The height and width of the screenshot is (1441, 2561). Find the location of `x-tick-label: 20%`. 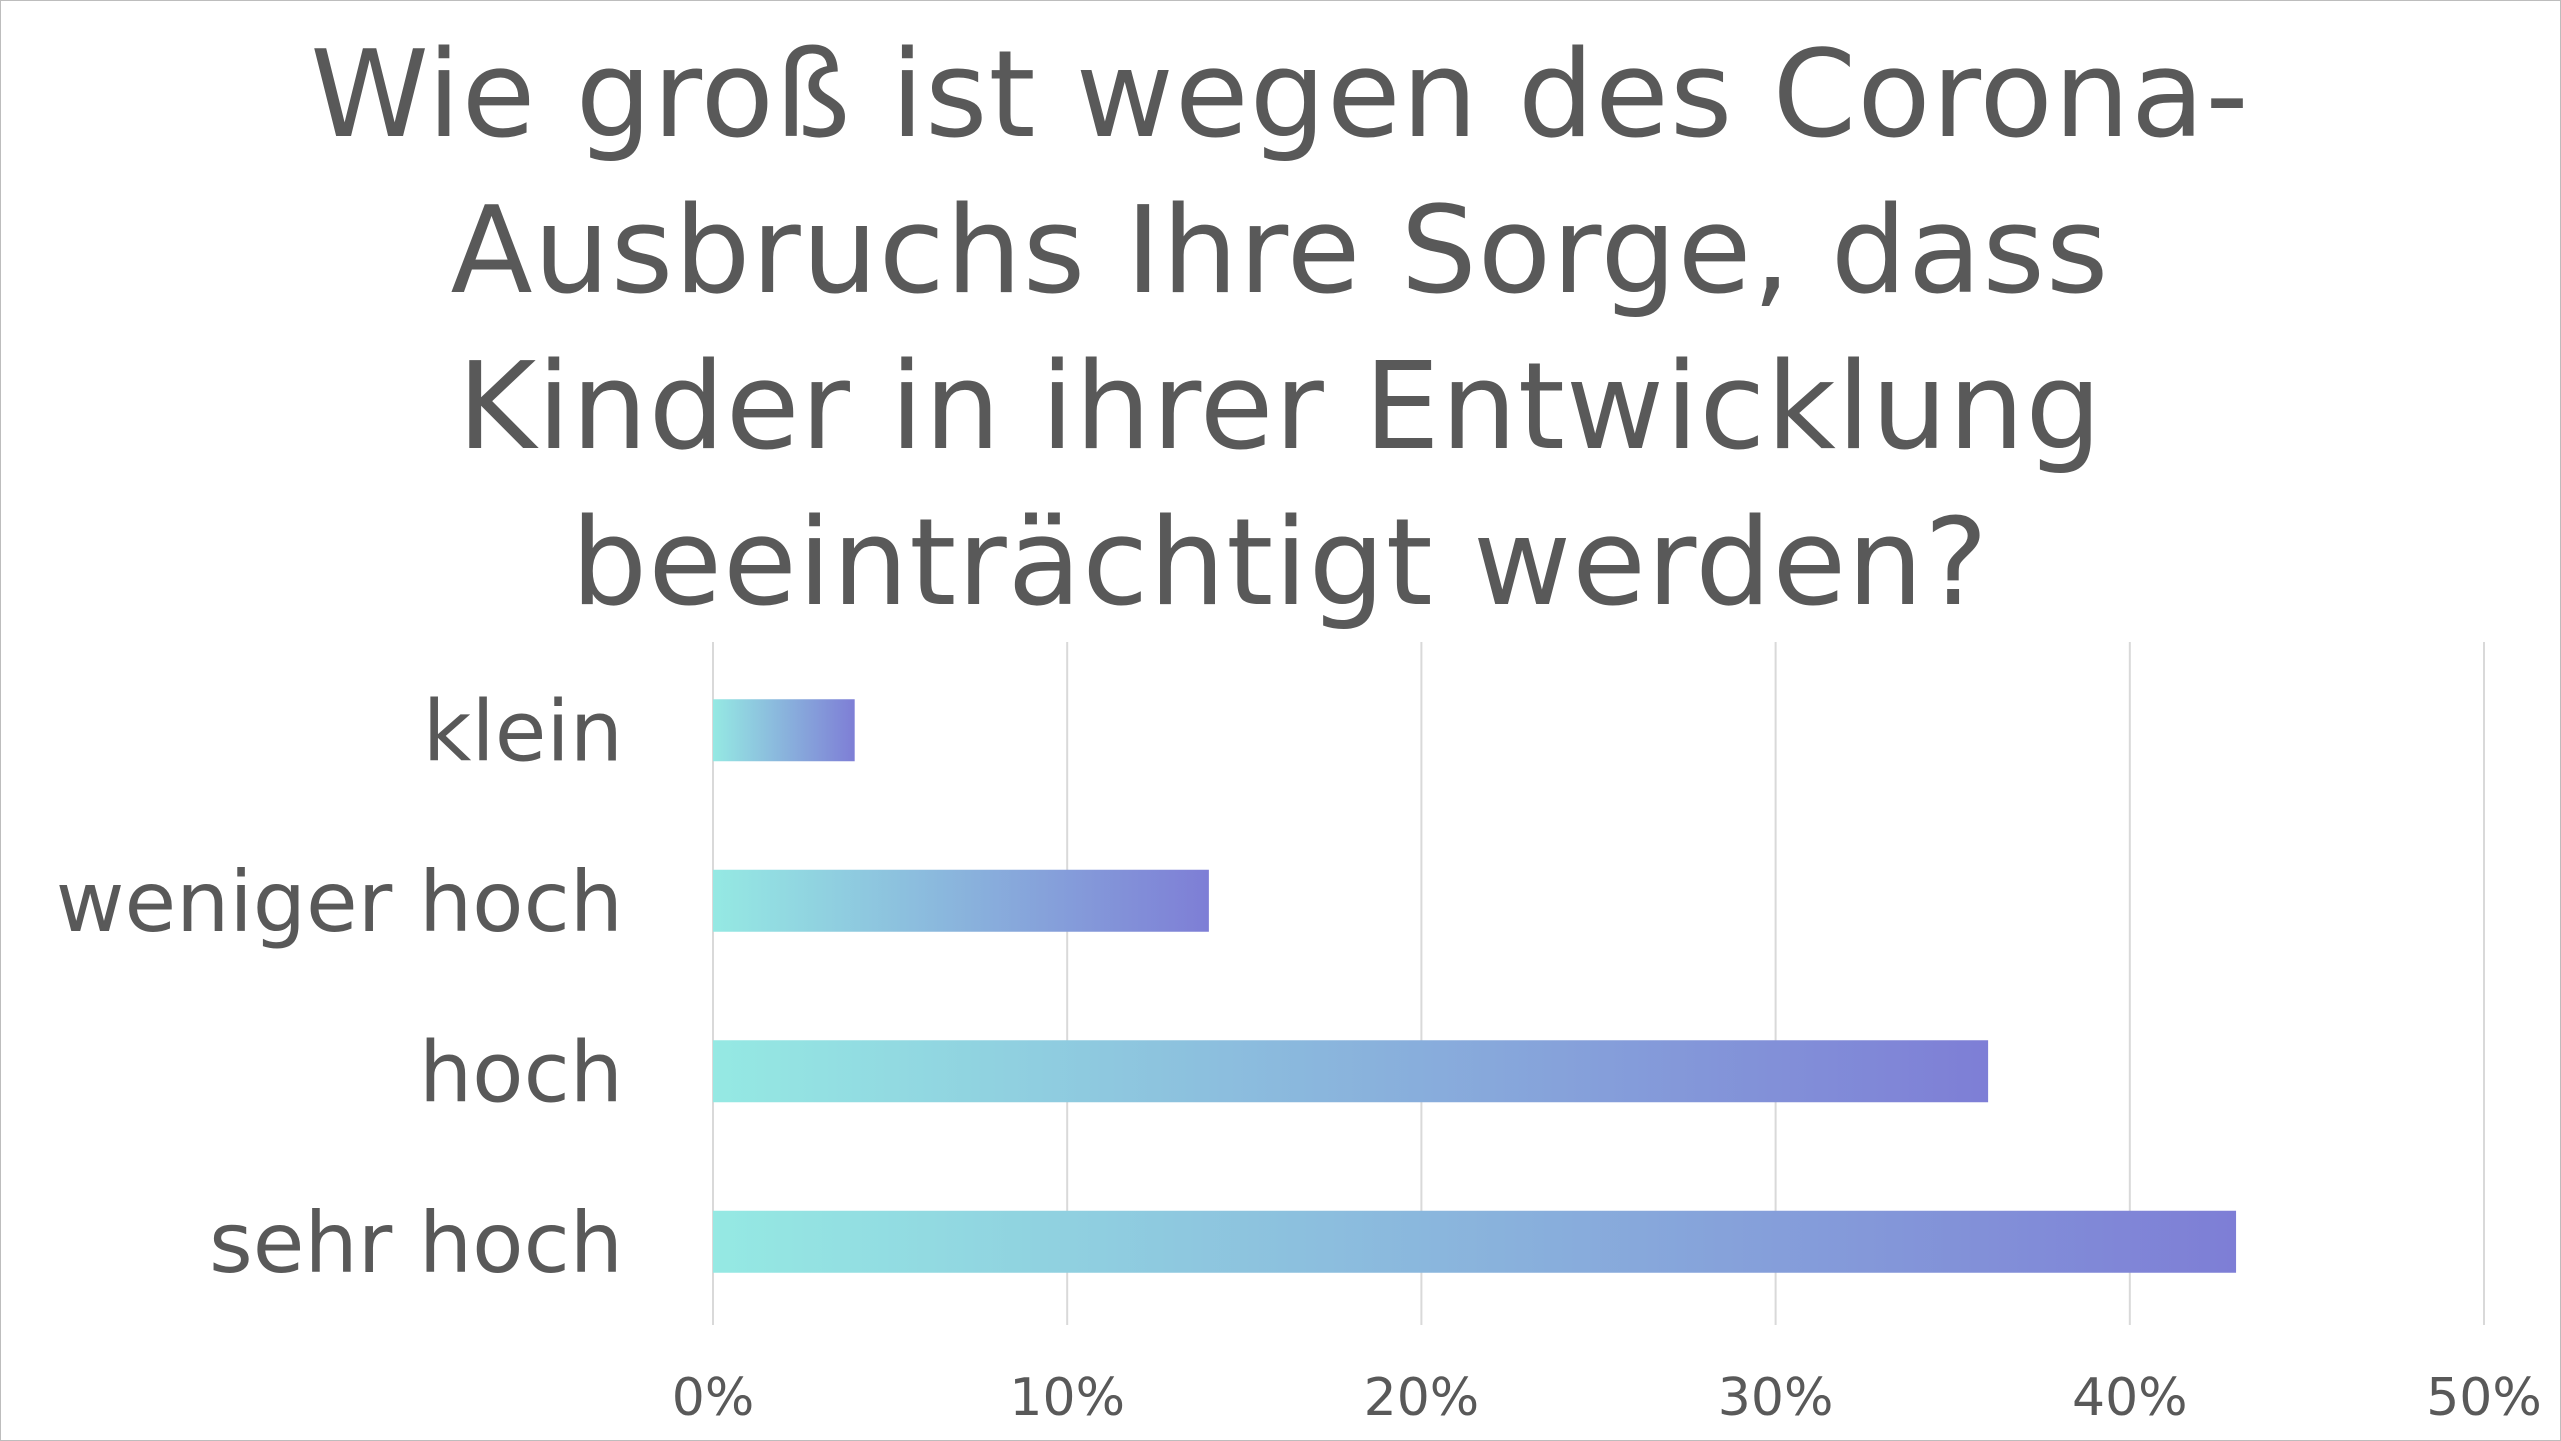

x-tick-label: 20% is located at coordinates (1422, 1398).